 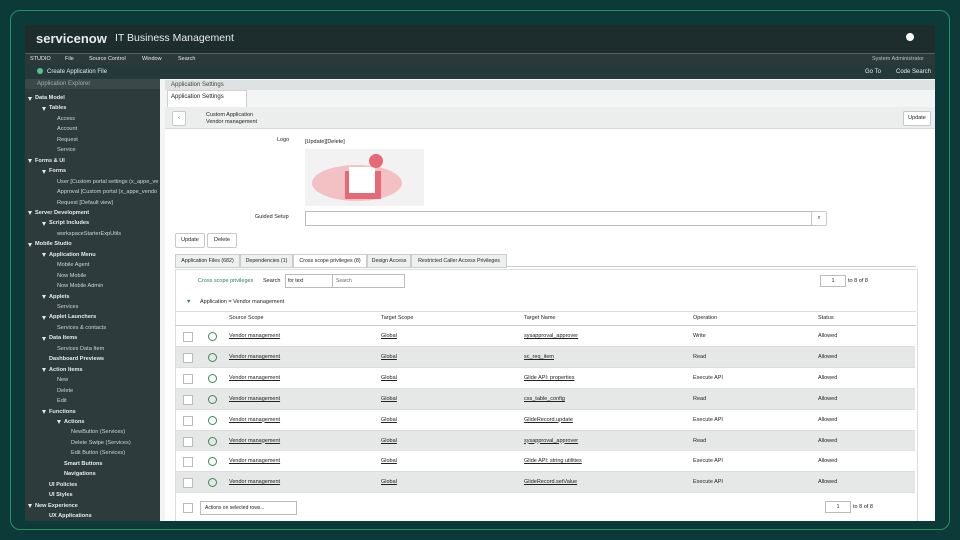 I want to click on related-tab: Dependencies (1), so click(x=266, y=261).